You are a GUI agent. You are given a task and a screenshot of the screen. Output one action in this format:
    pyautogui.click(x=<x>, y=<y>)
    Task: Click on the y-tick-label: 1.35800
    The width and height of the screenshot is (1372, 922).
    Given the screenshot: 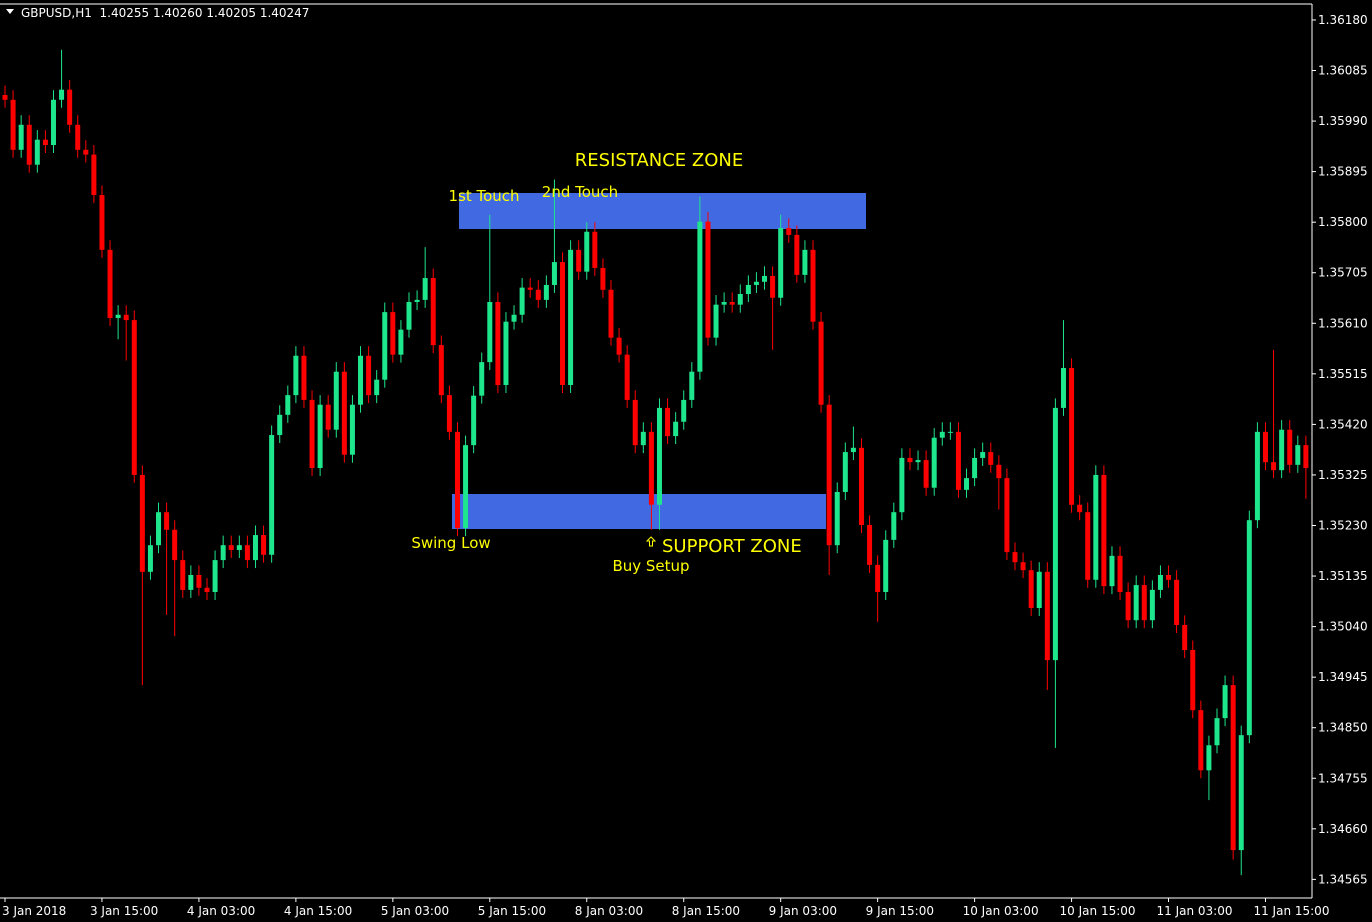 What is the action you would take?
    pyautogui.click(x=1343, y=222)
    